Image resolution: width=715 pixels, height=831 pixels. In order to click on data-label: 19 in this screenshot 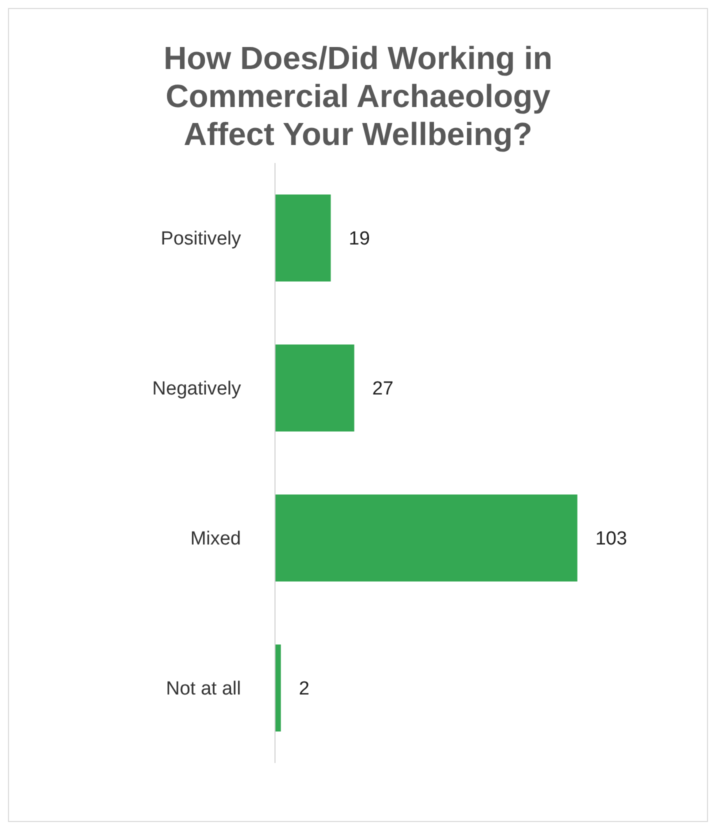, I will do `click(359, 239)`.